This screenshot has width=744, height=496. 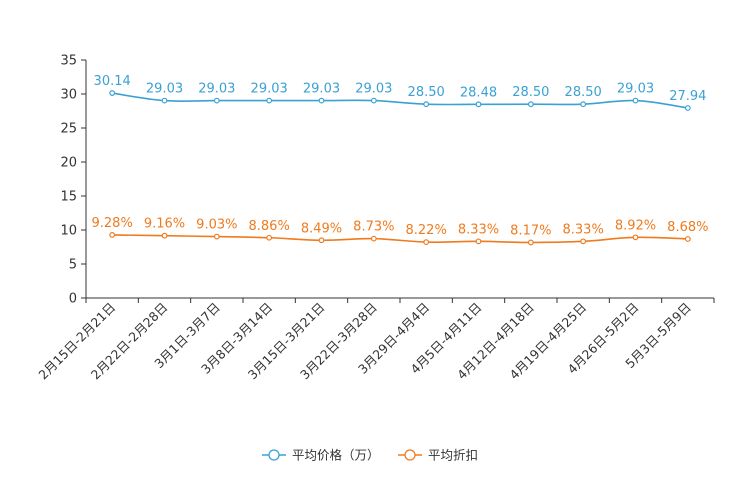 What do you see at coordinates (269, 226) in the screenshot?
I see `data-label: 8.86%` at bounding box center [269, 226].